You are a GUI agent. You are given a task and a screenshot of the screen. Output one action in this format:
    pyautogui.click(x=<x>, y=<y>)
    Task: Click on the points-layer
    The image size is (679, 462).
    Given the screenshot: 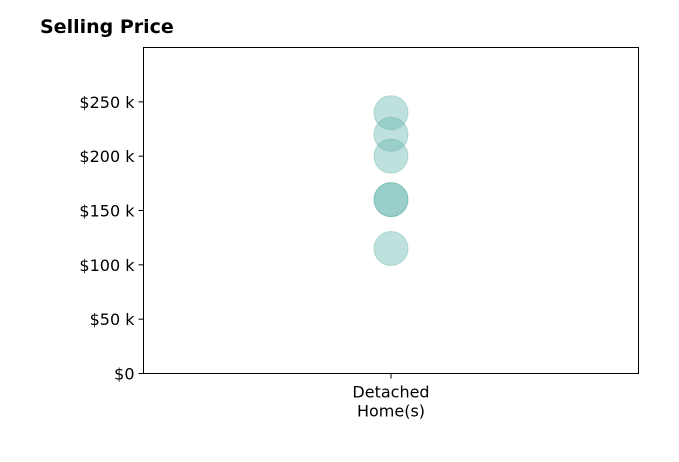 What is the action you would take?
    pyautogui.click(x=391, y=181)
    